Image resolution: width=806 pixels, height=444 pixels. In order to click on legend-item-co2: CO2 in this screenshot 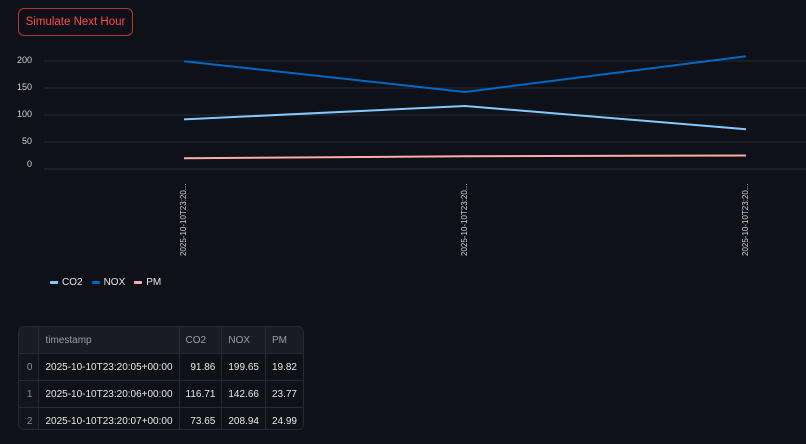, I will do `click(66, 282)`.